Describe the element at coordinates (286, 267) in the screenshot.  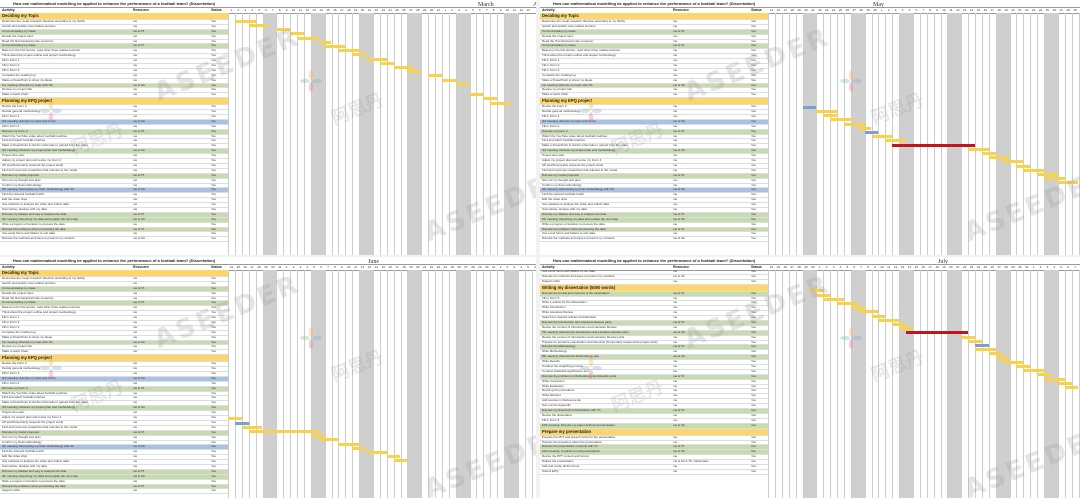
I see `day-number: 1` at that location.